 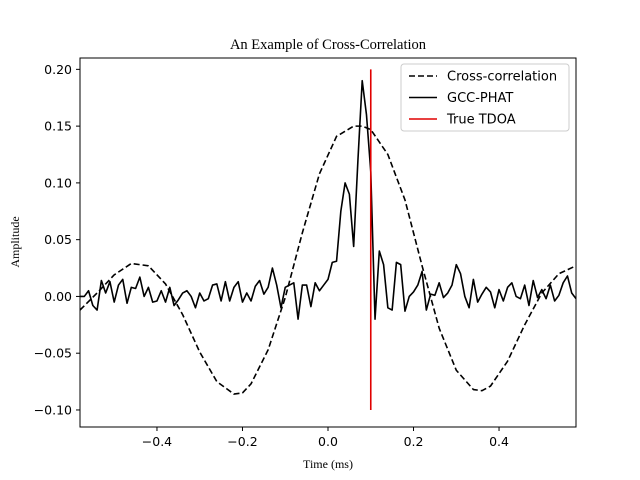 I want to click on y-axis: 0.20 0.15 0.10 0.05 0.00 −0.05 −0.10, so click(x=57, y=239).